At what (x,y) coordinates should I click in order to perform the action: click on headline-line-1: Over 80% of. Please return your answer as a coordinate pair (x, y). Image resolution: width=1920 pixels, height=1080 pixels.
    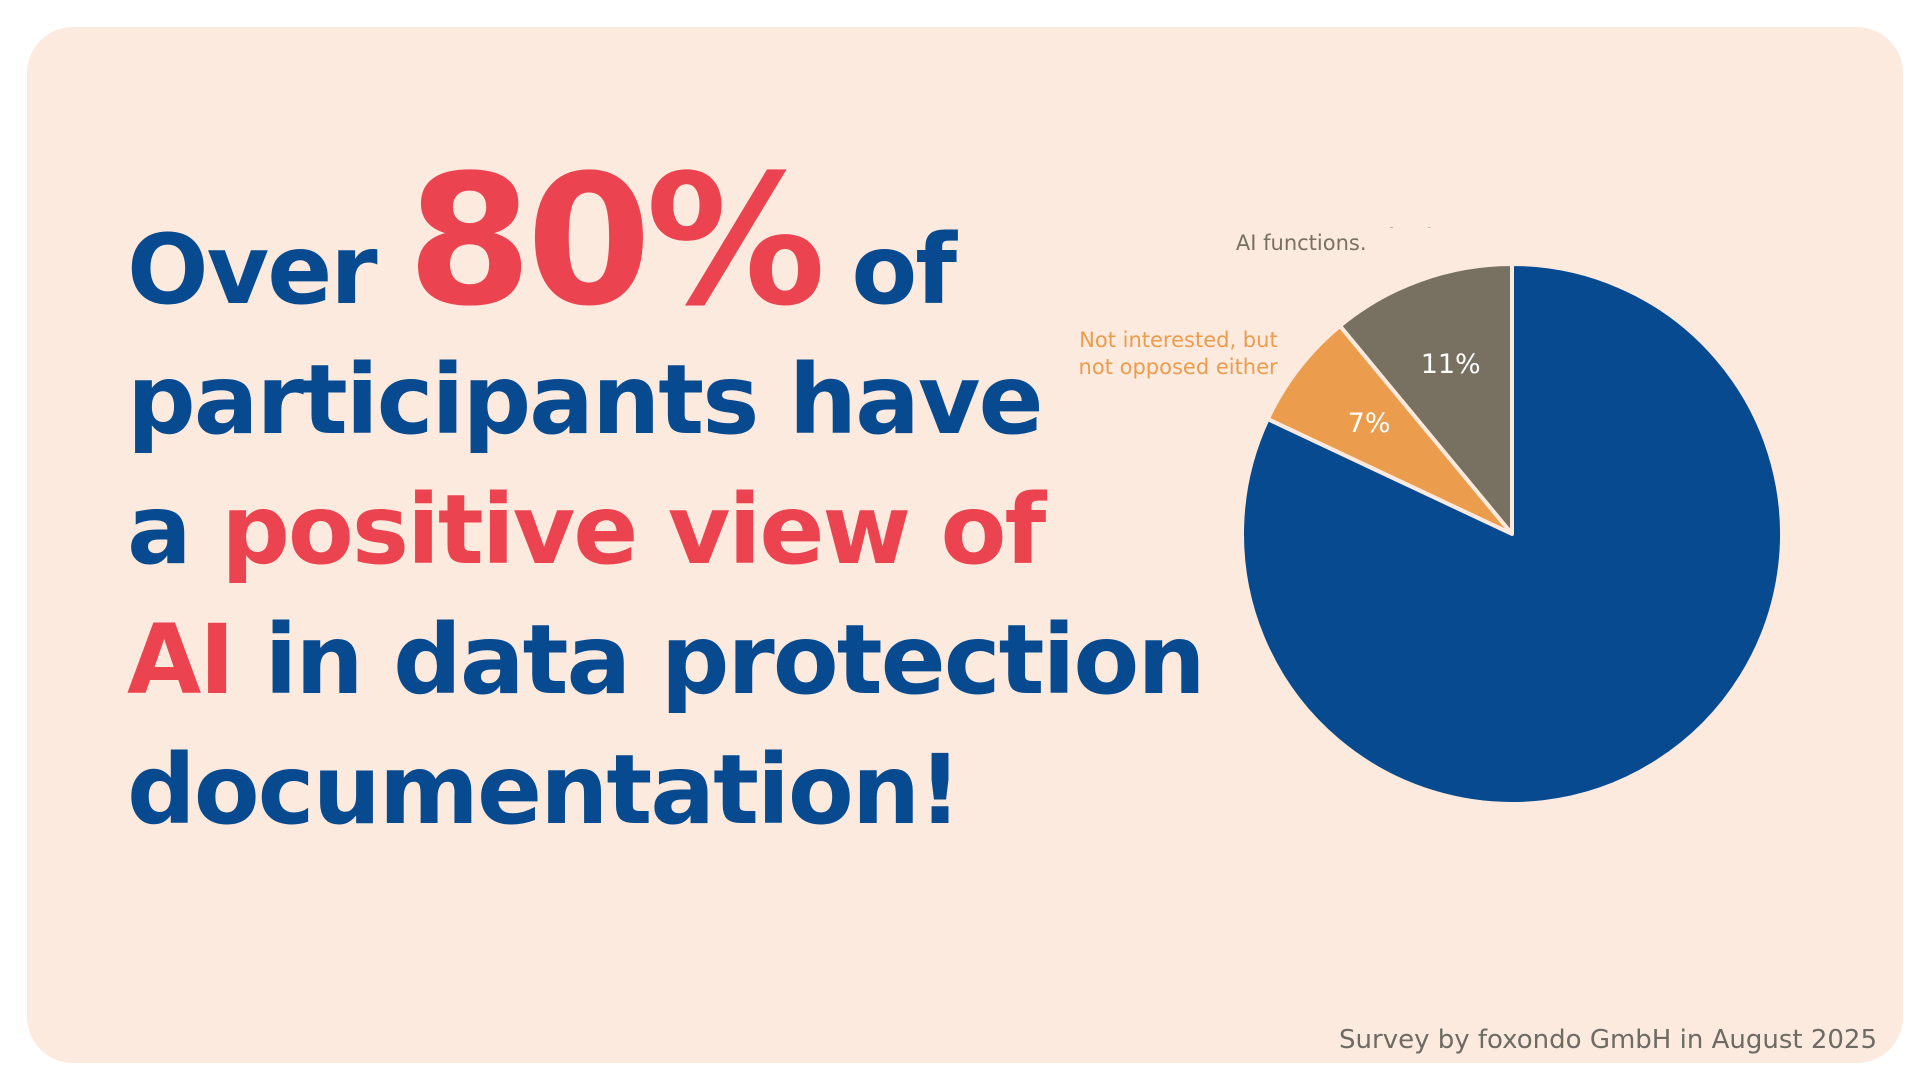
    Looking at the image, I should click on (665, 243).